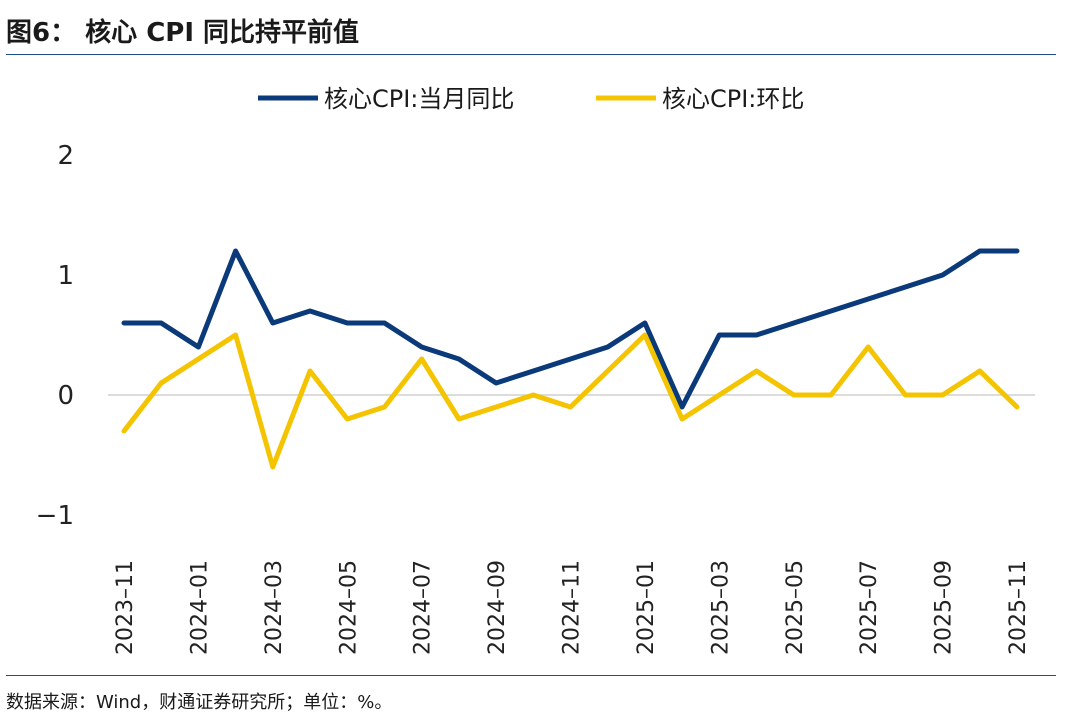 Image resolution: width=1080 pixels, height=728 pixels. I want to click on x-tick-label: 2025–01, so click(646, 607).